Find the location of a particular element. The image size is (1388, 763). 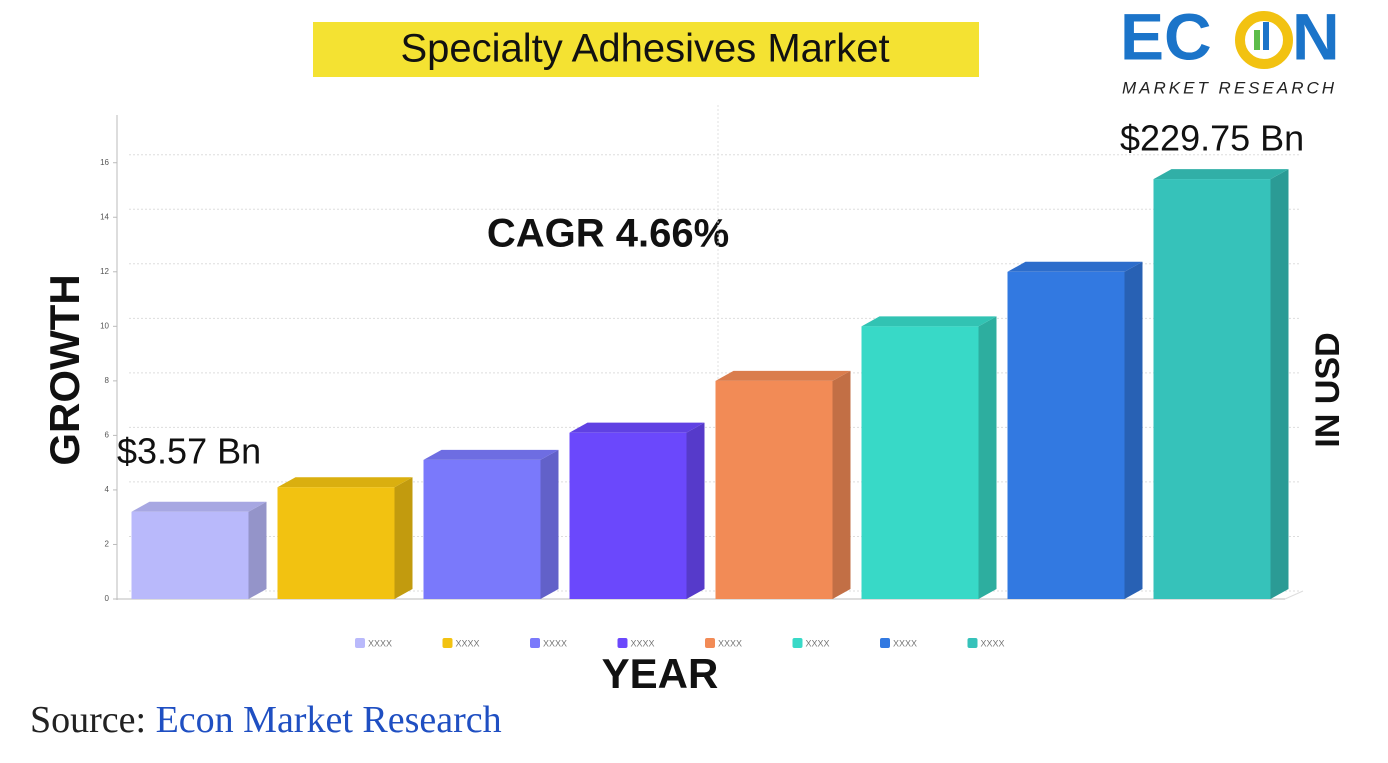

source: Source: Econ Market Research is located at coordinates (266, 720).